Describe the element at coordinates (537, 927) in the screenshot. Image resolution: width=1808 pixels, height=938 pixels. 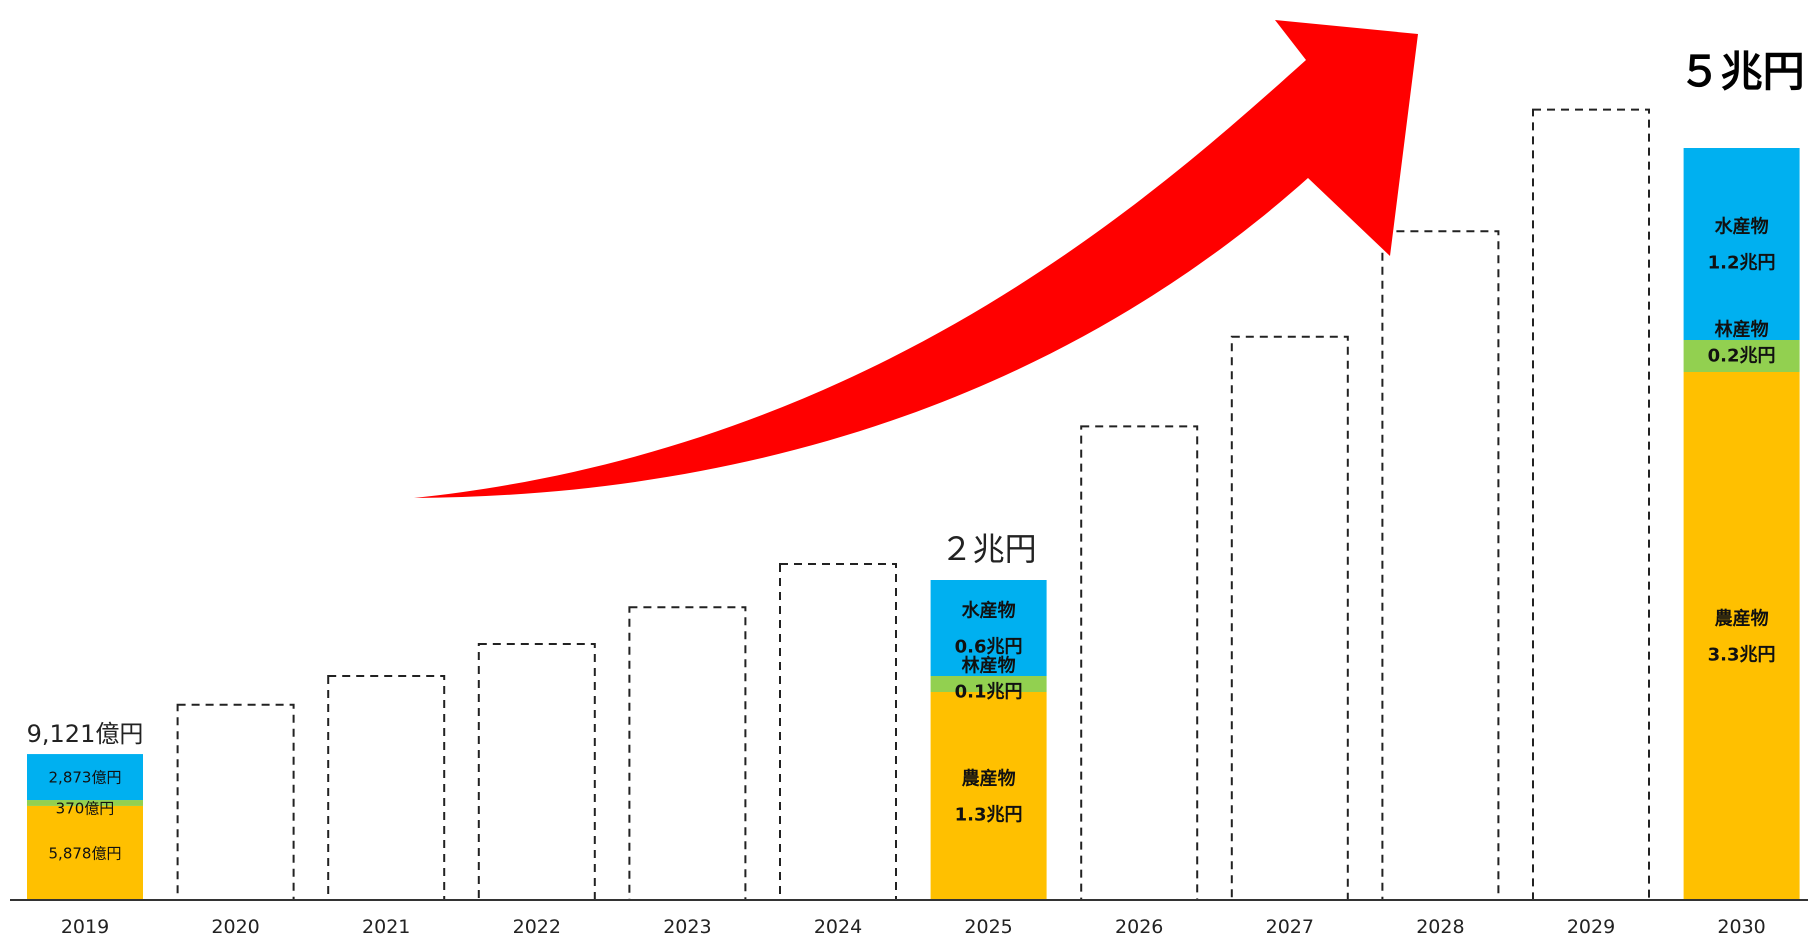
I see `tick-label-2022: 2022` at that location.